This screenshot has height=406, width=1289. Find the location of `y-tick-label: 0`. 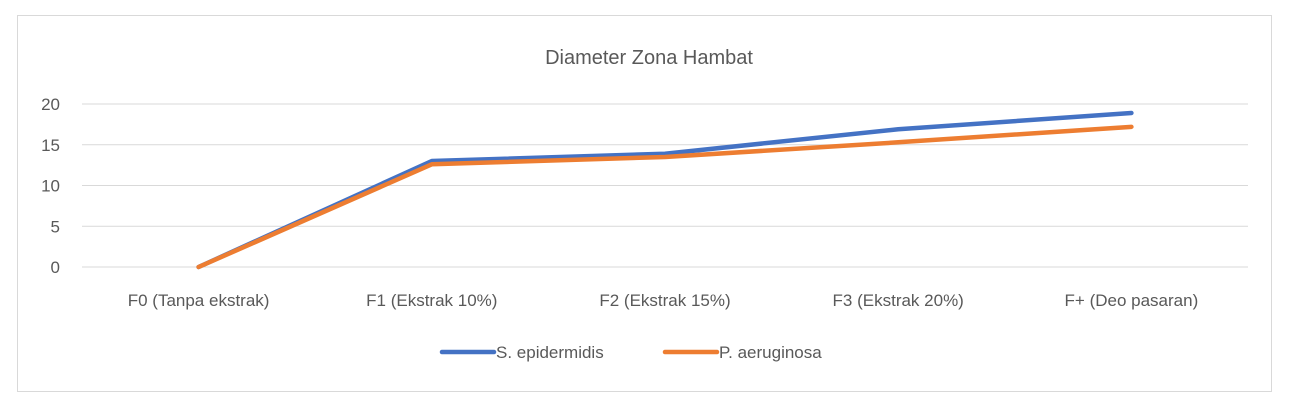

y-tick-label: 0 is located at coordinates (55, 267).